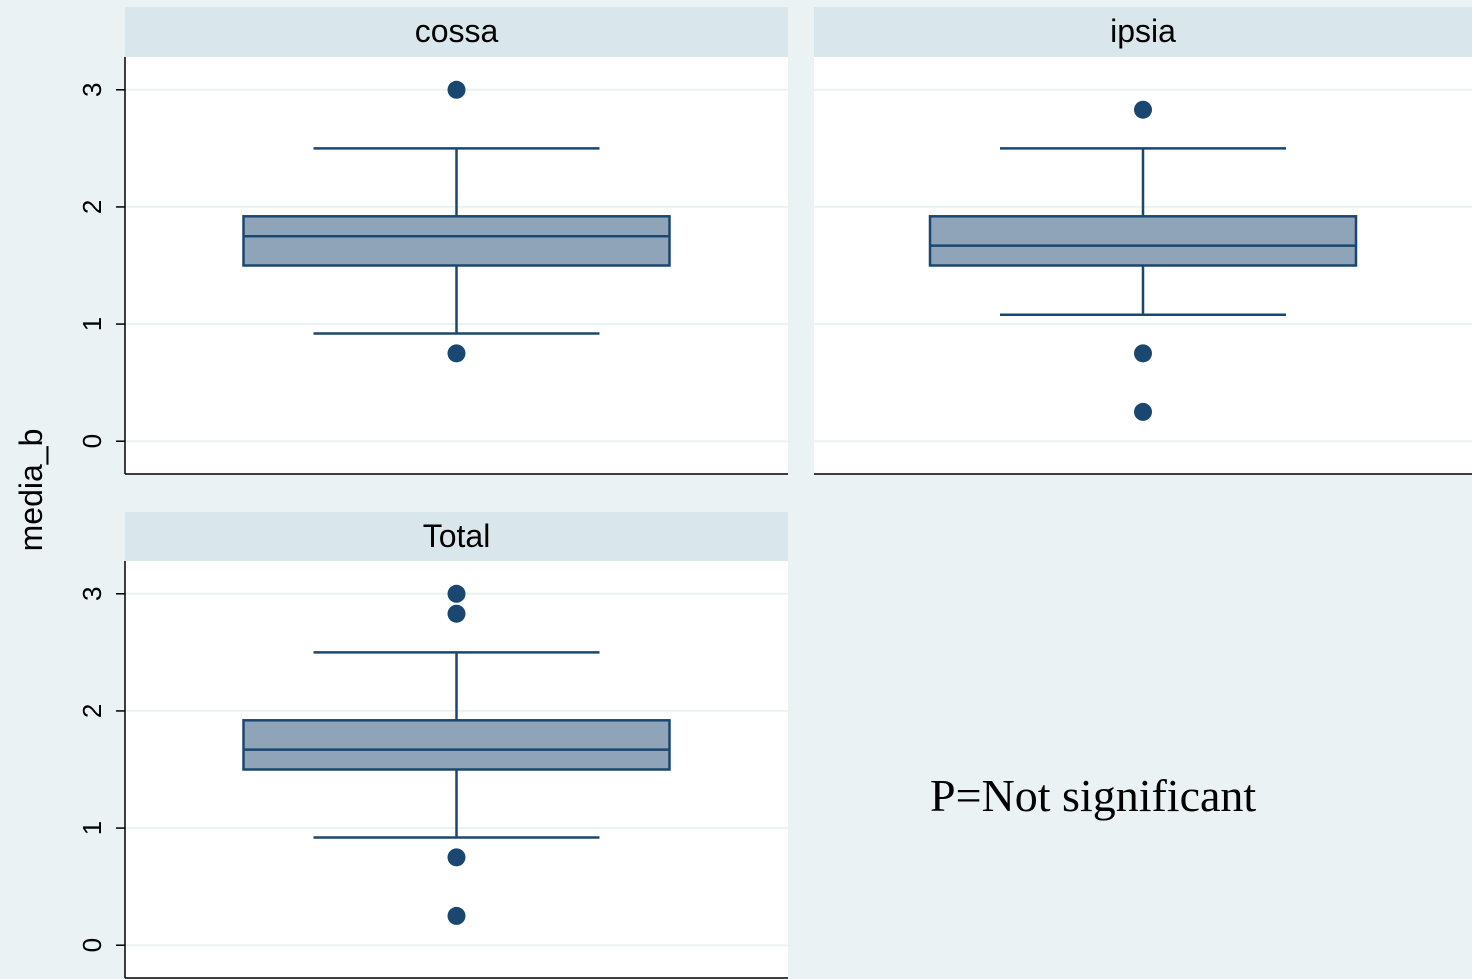 The width and height of the screenshot is (1472, 979). I want to click on significance-annotation: P=Not significant, so click(1093, 795).